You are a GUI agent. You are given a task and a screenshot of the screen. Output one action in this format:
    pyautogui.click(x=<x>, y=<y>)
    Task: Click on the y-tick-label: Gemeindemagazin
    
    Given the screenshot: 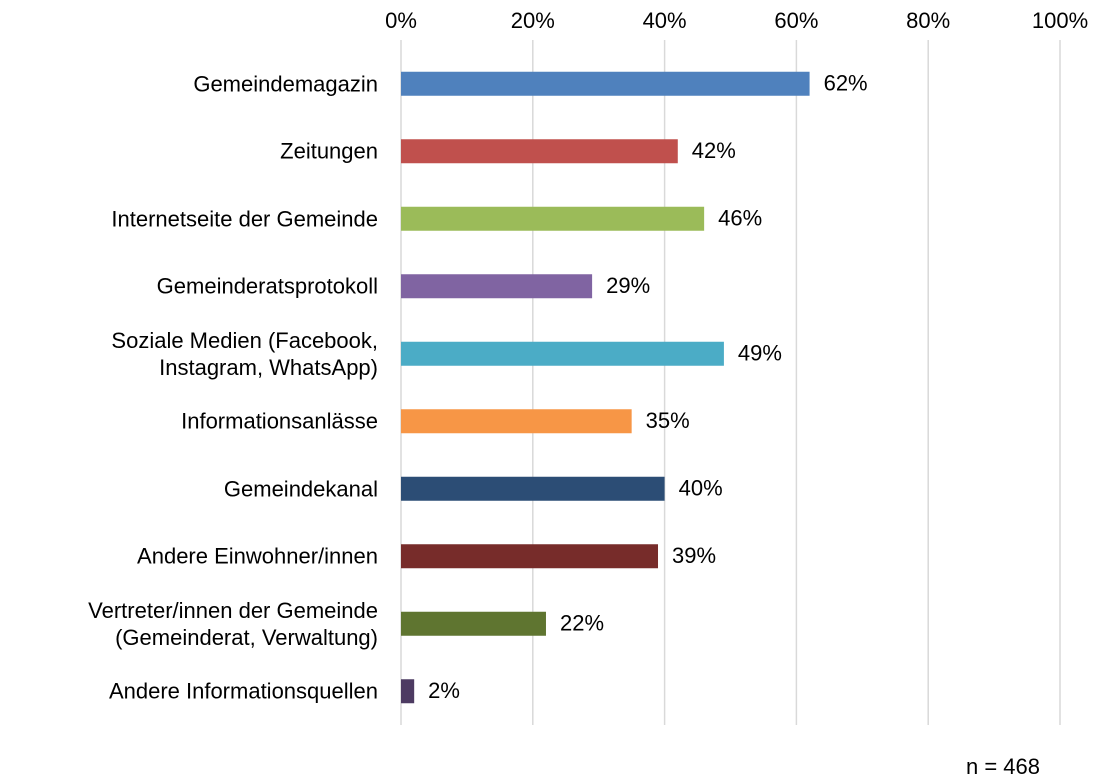 What is the action you would take?
    pyautogui.click(x=285, y=84)
    